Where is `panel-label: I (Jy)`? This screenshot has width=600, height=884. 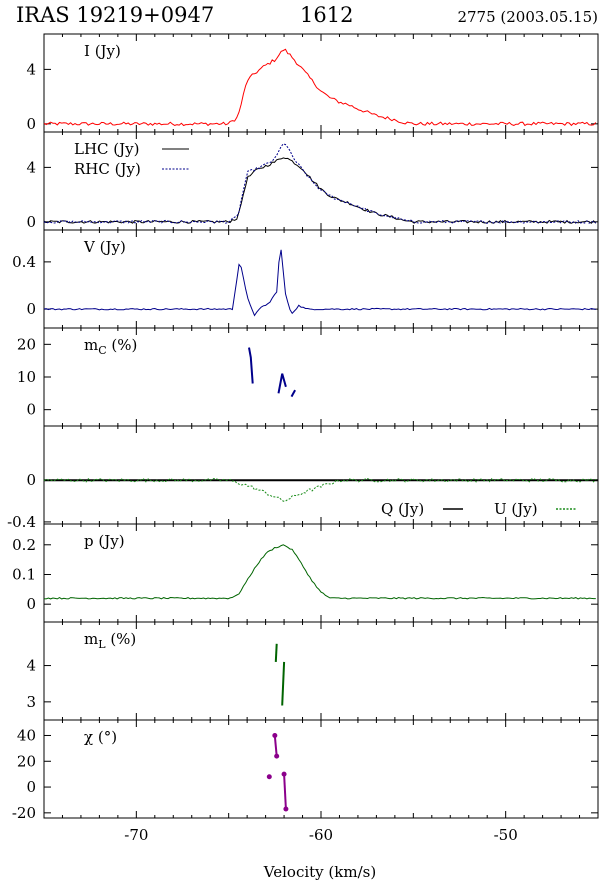 panel-label: I (Jy) is located at coordinates (102, 51).